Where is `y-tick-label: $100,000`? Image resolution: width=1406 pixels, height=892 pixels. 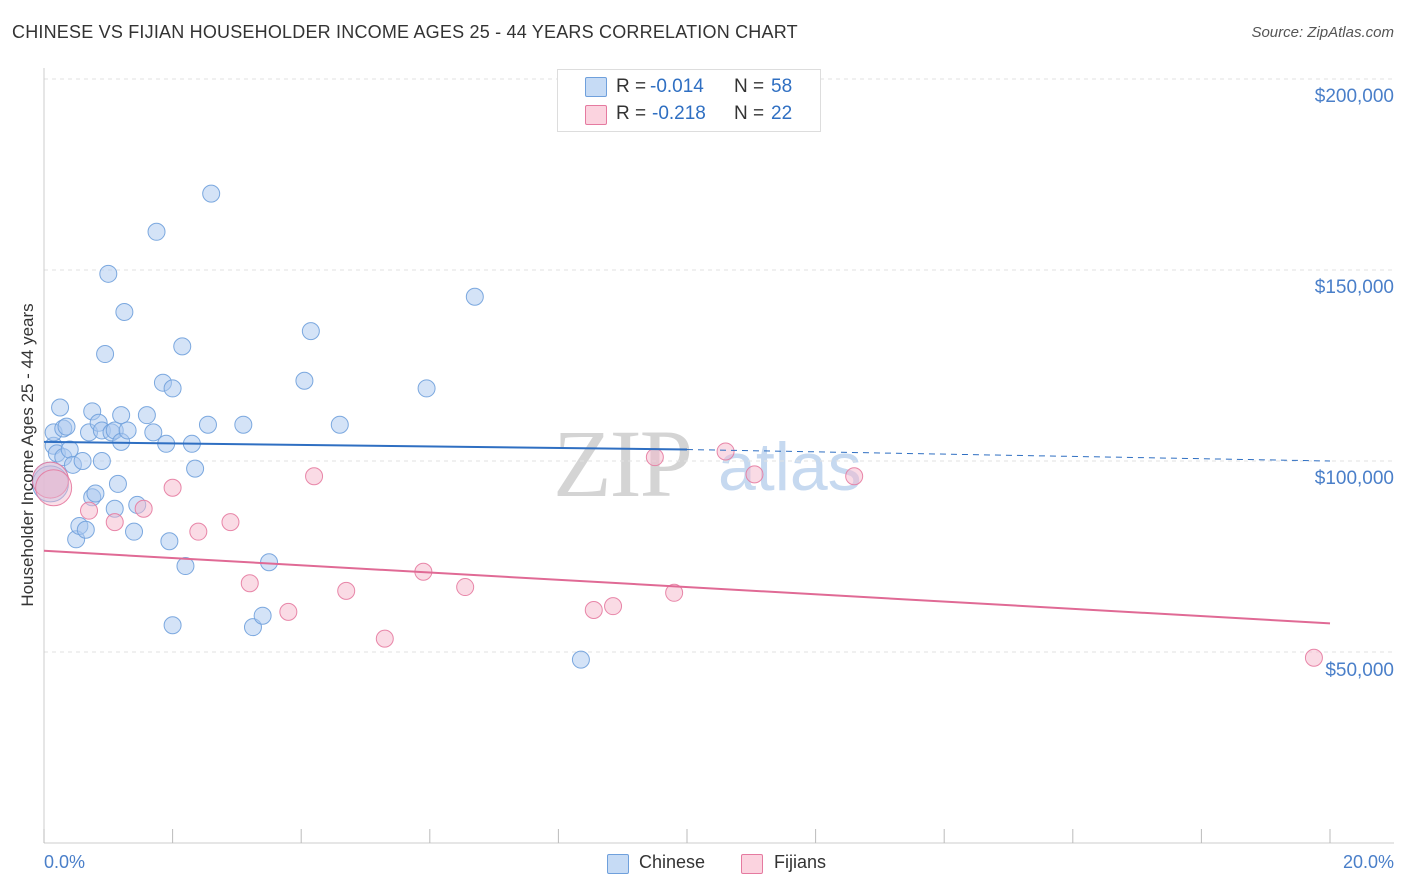
y-tick-label: $100,000 is located at coordinates (1354, 478).